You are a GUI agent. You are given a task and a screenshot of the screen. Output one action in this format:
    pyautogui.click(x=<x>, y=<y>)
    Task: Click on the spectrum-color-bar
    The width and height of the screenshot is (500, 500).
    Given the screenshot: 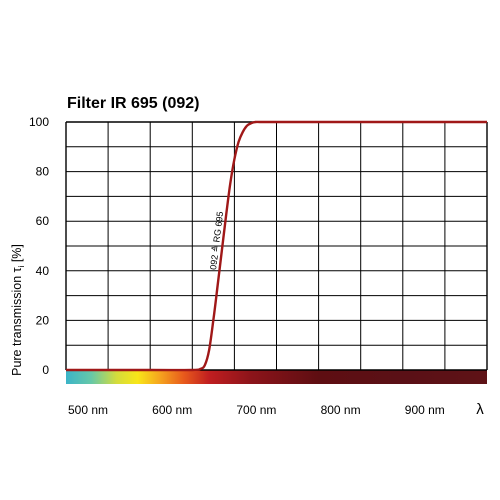 What is the action you would take?
    pyautogui.click(x=276, y=377)
    